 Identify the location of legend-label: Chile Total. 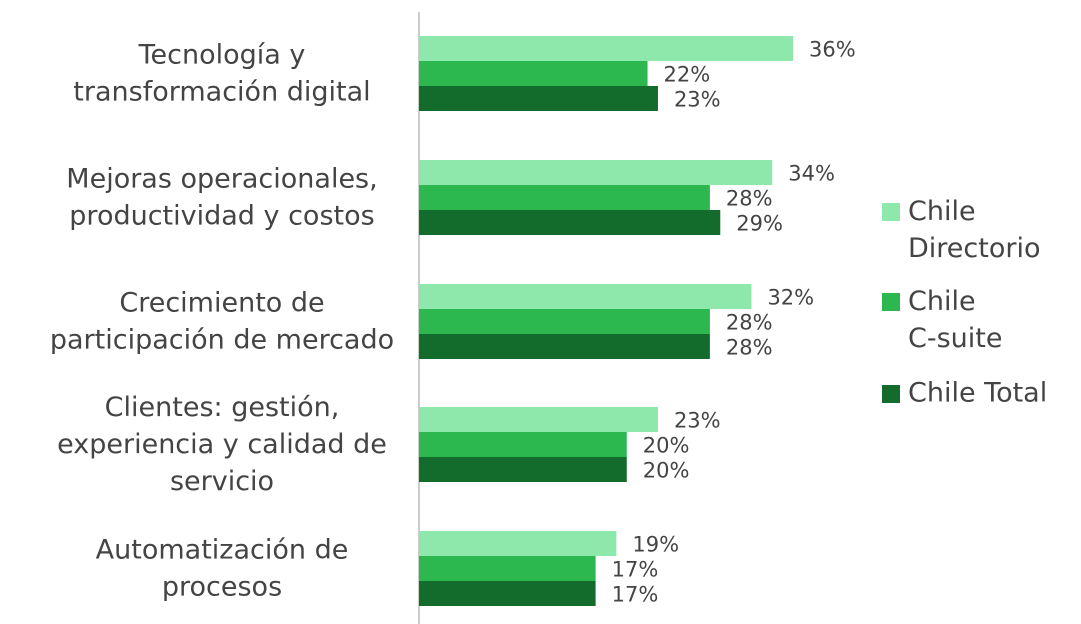
(977, 393).